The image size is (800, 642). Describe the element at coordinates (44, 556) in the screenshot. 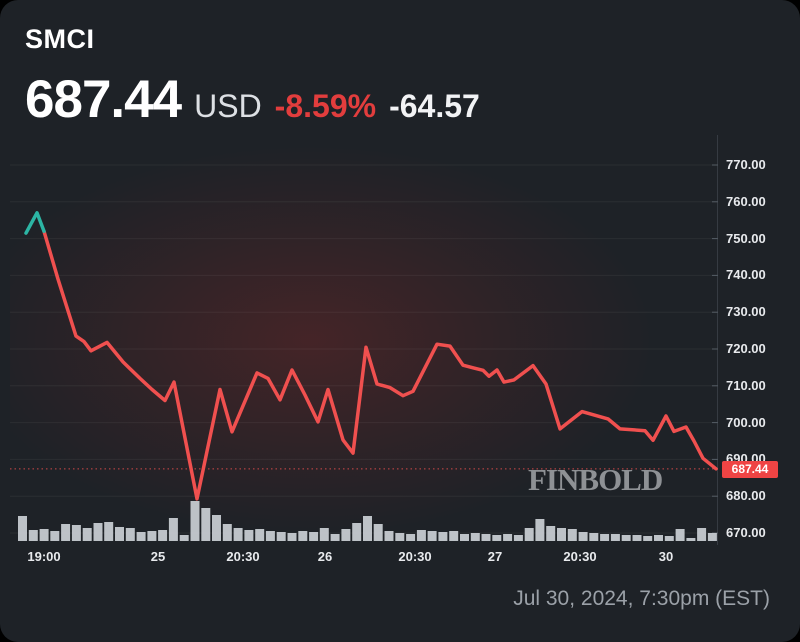

I see `x-axis-tick-label: 19:00` at that location.